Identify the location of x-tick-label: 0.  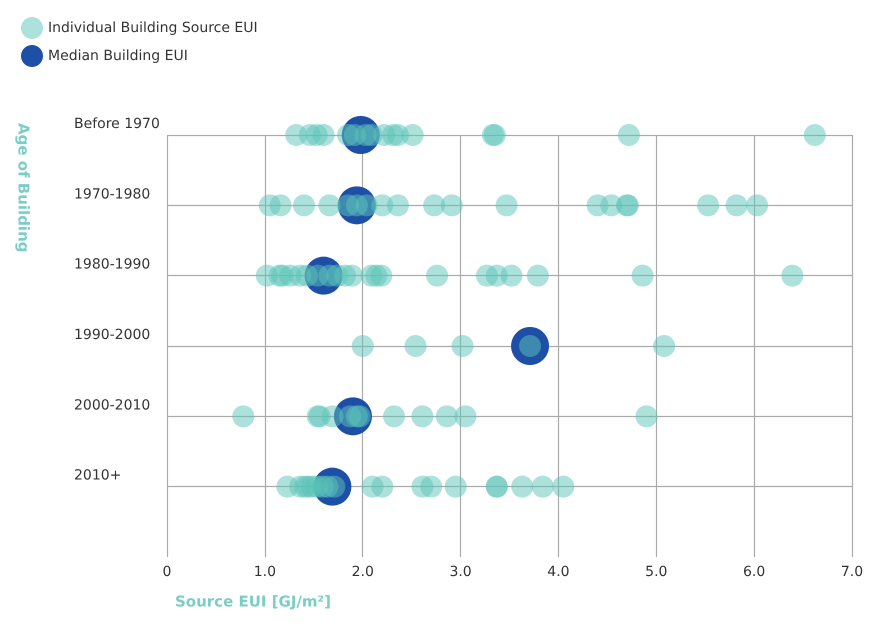
(167, 572).